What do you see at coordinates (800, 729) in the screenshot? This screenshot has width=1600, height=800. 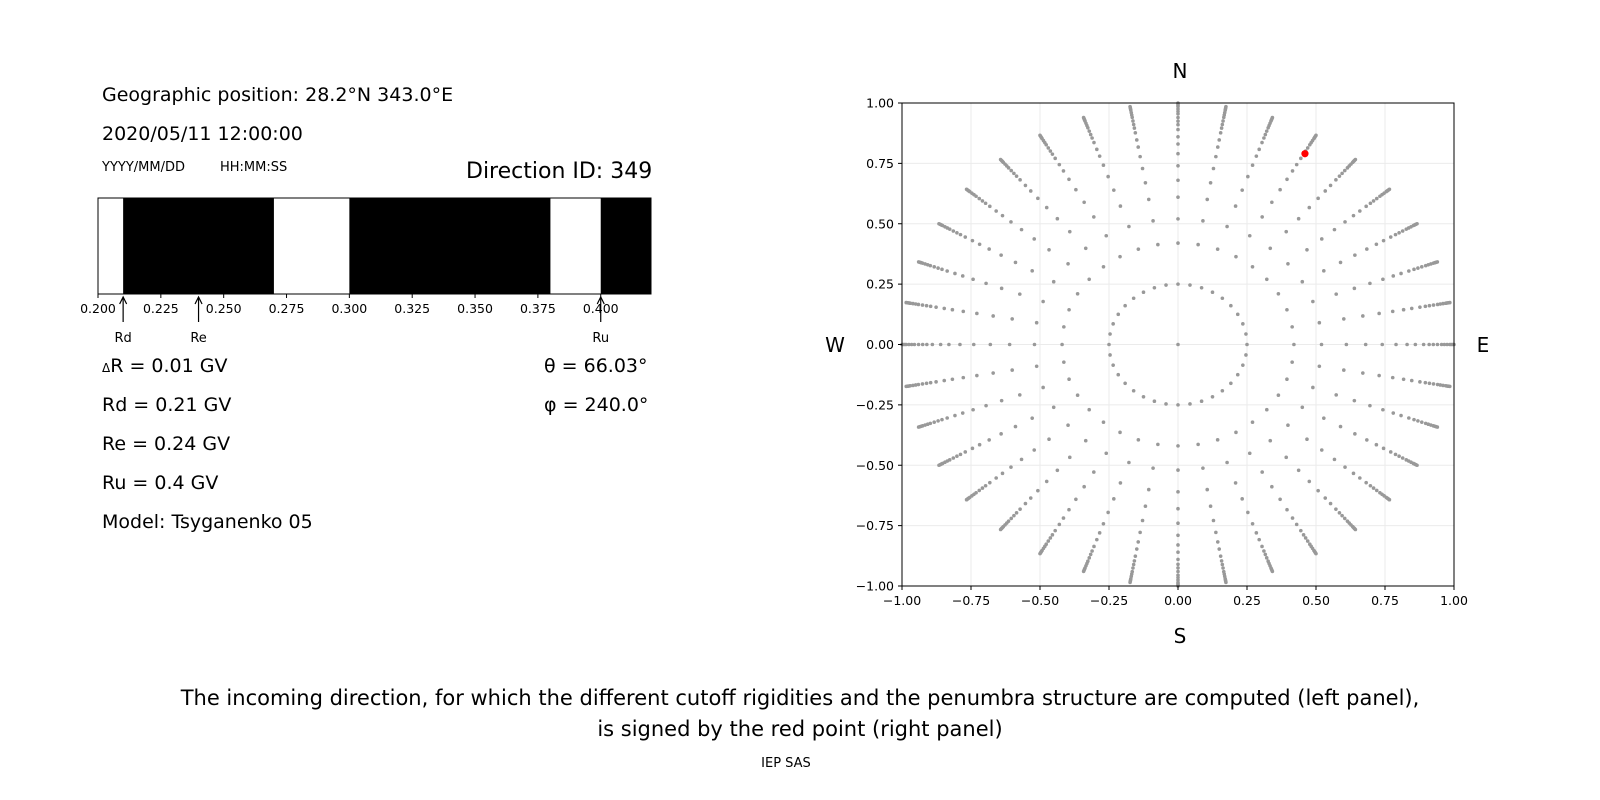 I see `caption-line-2: is signed by the red point (right panel)` at bounding box center [800, 729].